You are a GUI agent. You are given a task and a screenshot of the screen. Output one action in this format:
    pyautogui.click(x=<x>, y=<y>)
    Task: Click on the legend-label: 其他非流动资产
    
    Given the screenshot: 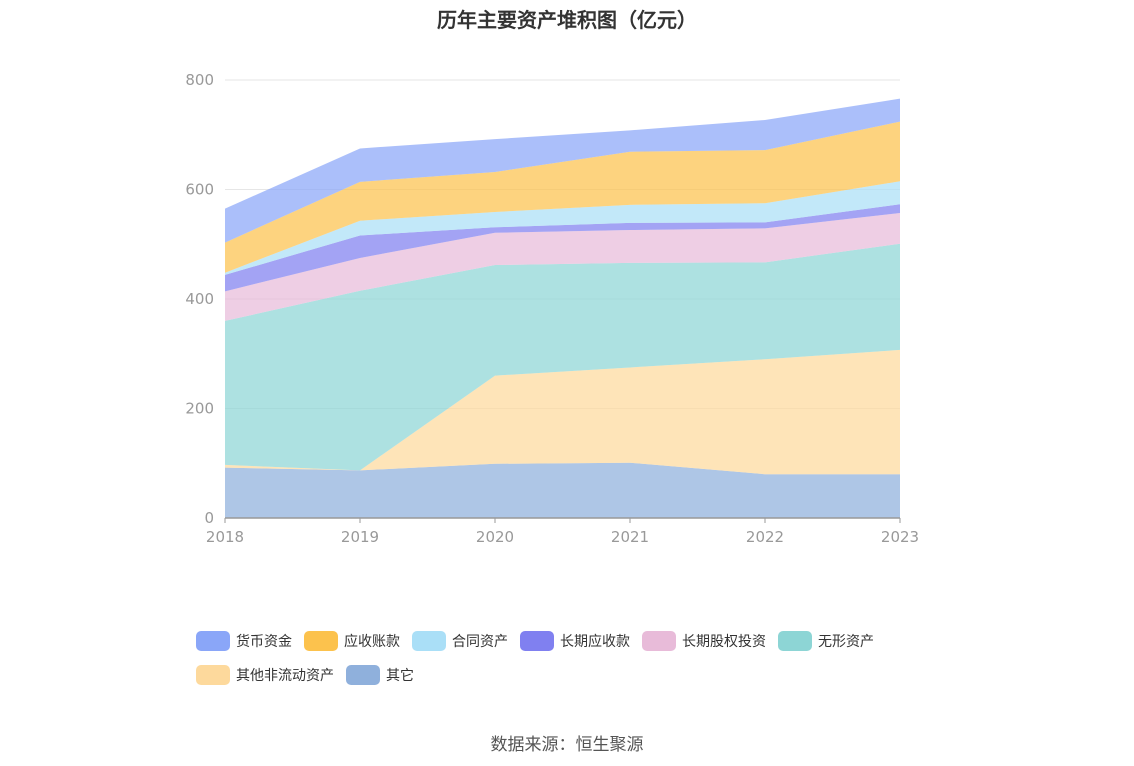 What is the action you would take?
    pyautogui.click(x=285, y=676)
    